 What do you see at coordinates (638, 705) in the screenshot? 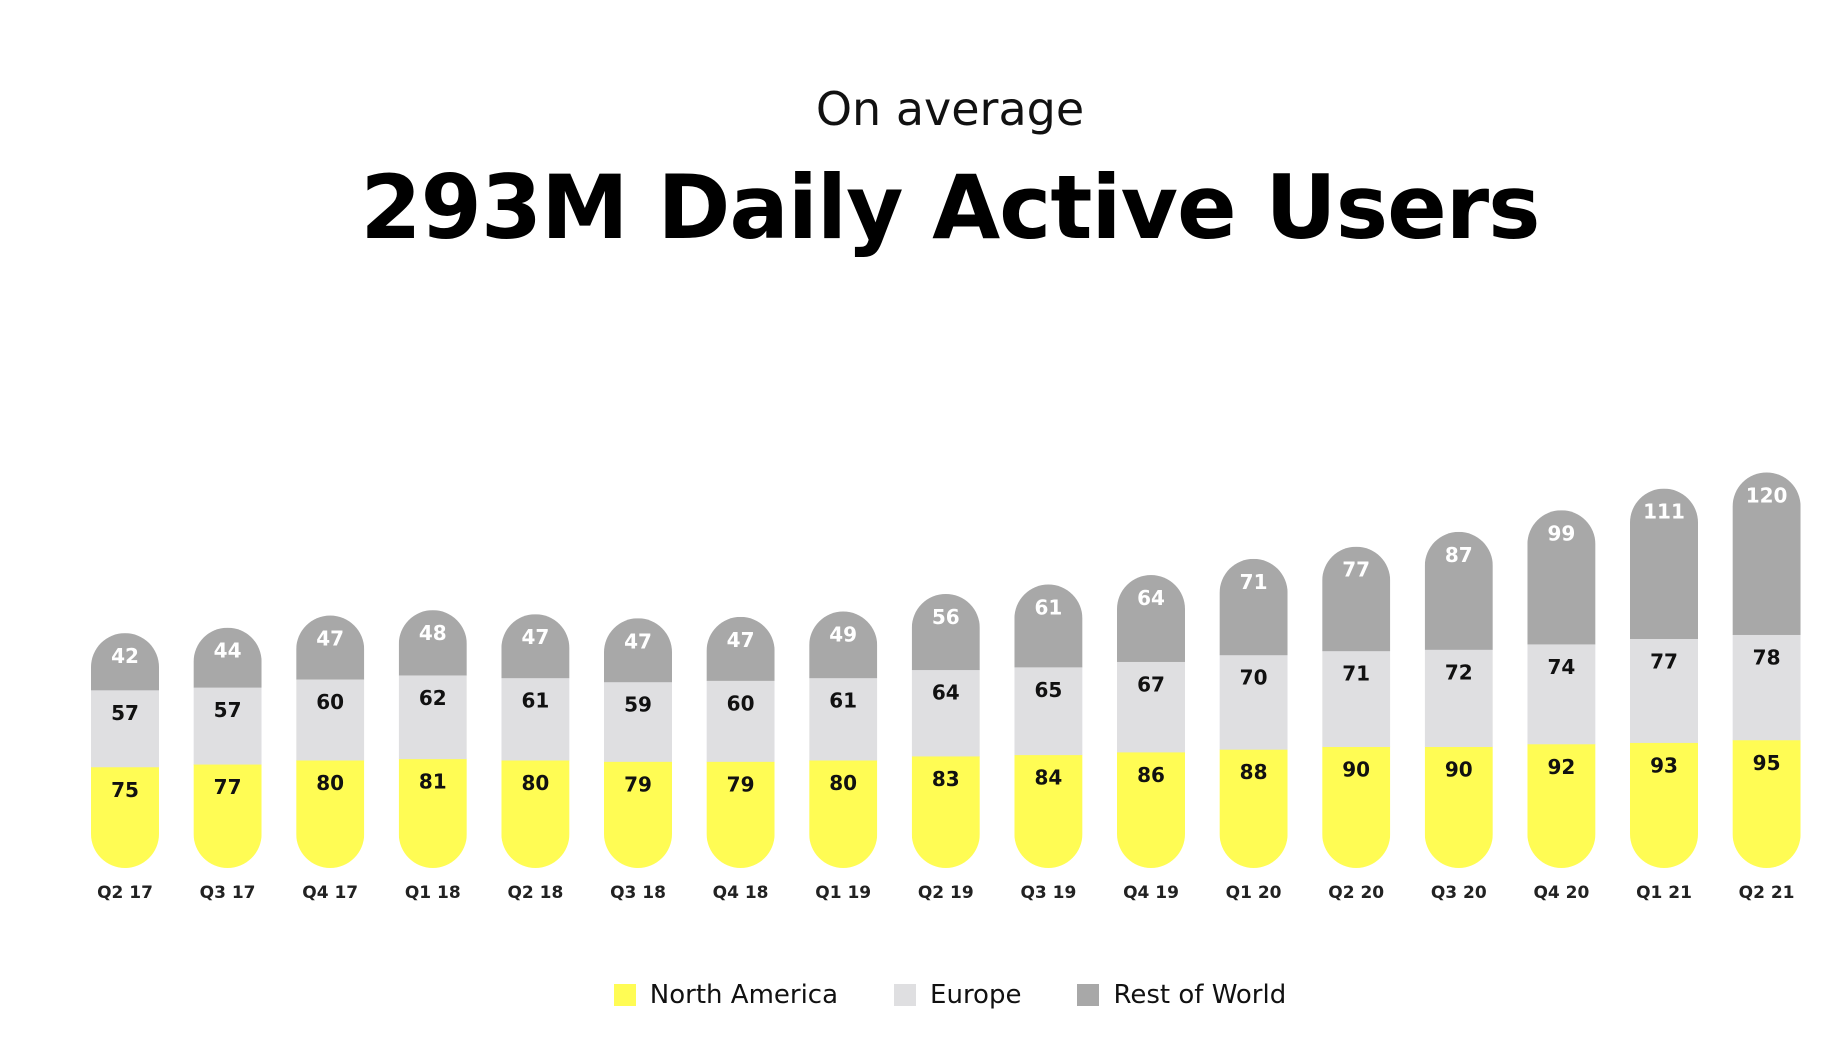
I see `data-label: 59` at bounding box center [638, 705].